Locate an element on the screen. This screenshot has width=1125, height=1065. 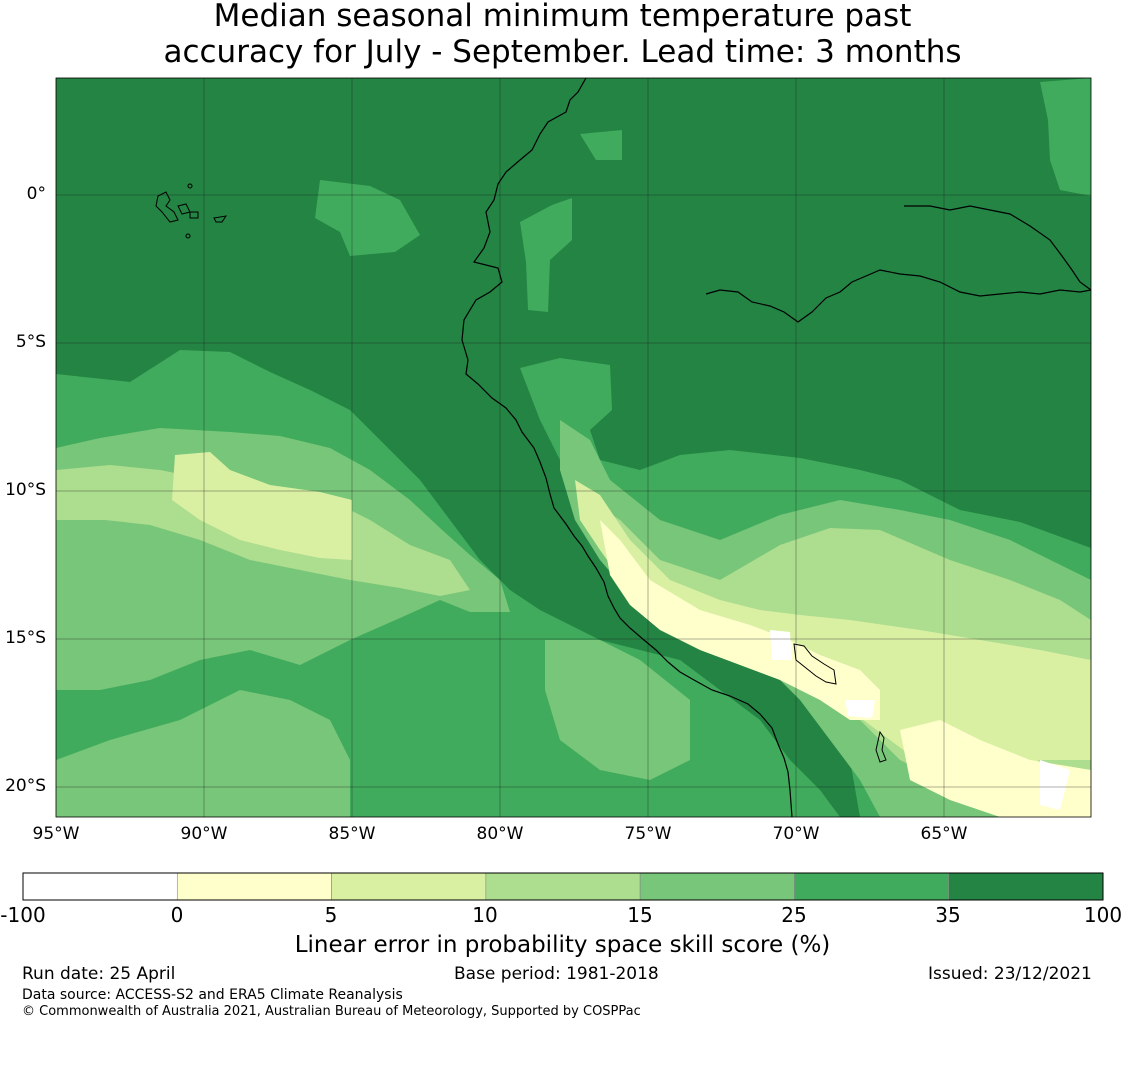
colorbar-bin--100-0 is located at coordinates (100, 886).